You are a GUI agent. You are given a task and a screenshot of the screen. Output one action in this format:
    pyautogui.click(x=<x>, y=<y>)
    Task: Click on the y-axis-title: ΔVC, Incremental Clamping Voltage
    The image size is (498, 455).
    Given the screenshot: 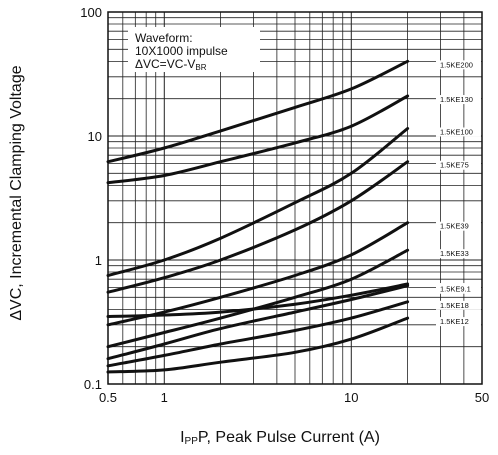 What is the action you would take?
    pyautogui.click(x=16, y=192)
    